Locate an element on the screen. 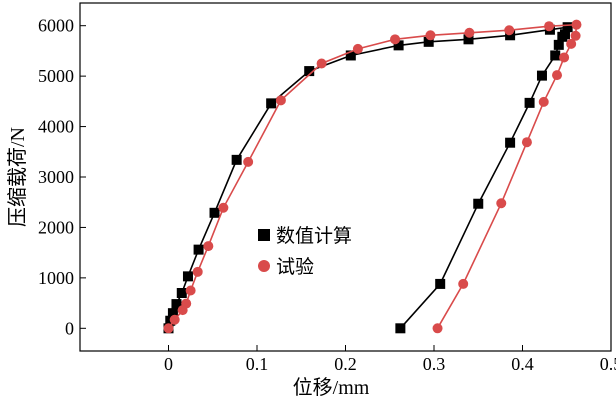  legend: 数值计算 试验 is located at coordinates (305, 251).